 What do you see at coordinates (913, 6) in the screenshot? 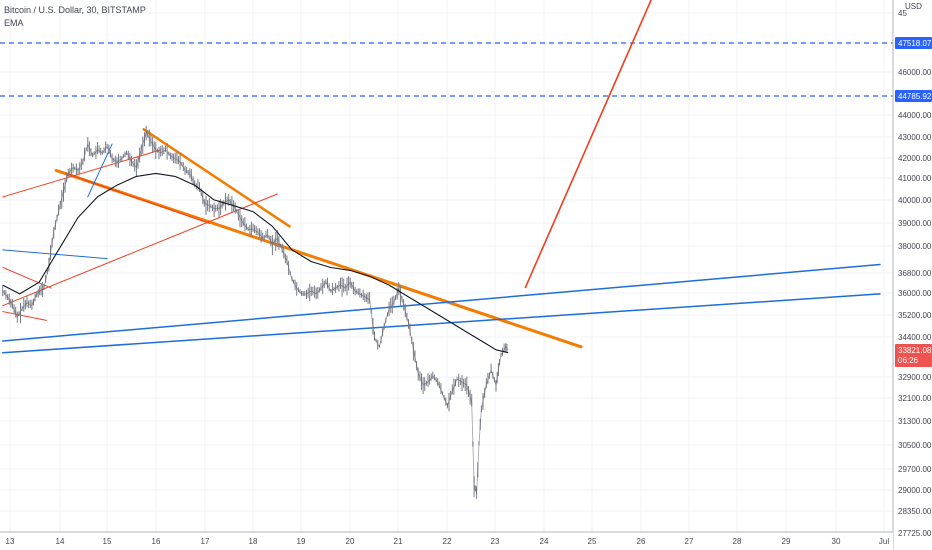
I see `currency-label: USD` at bounding box center [913, 6].